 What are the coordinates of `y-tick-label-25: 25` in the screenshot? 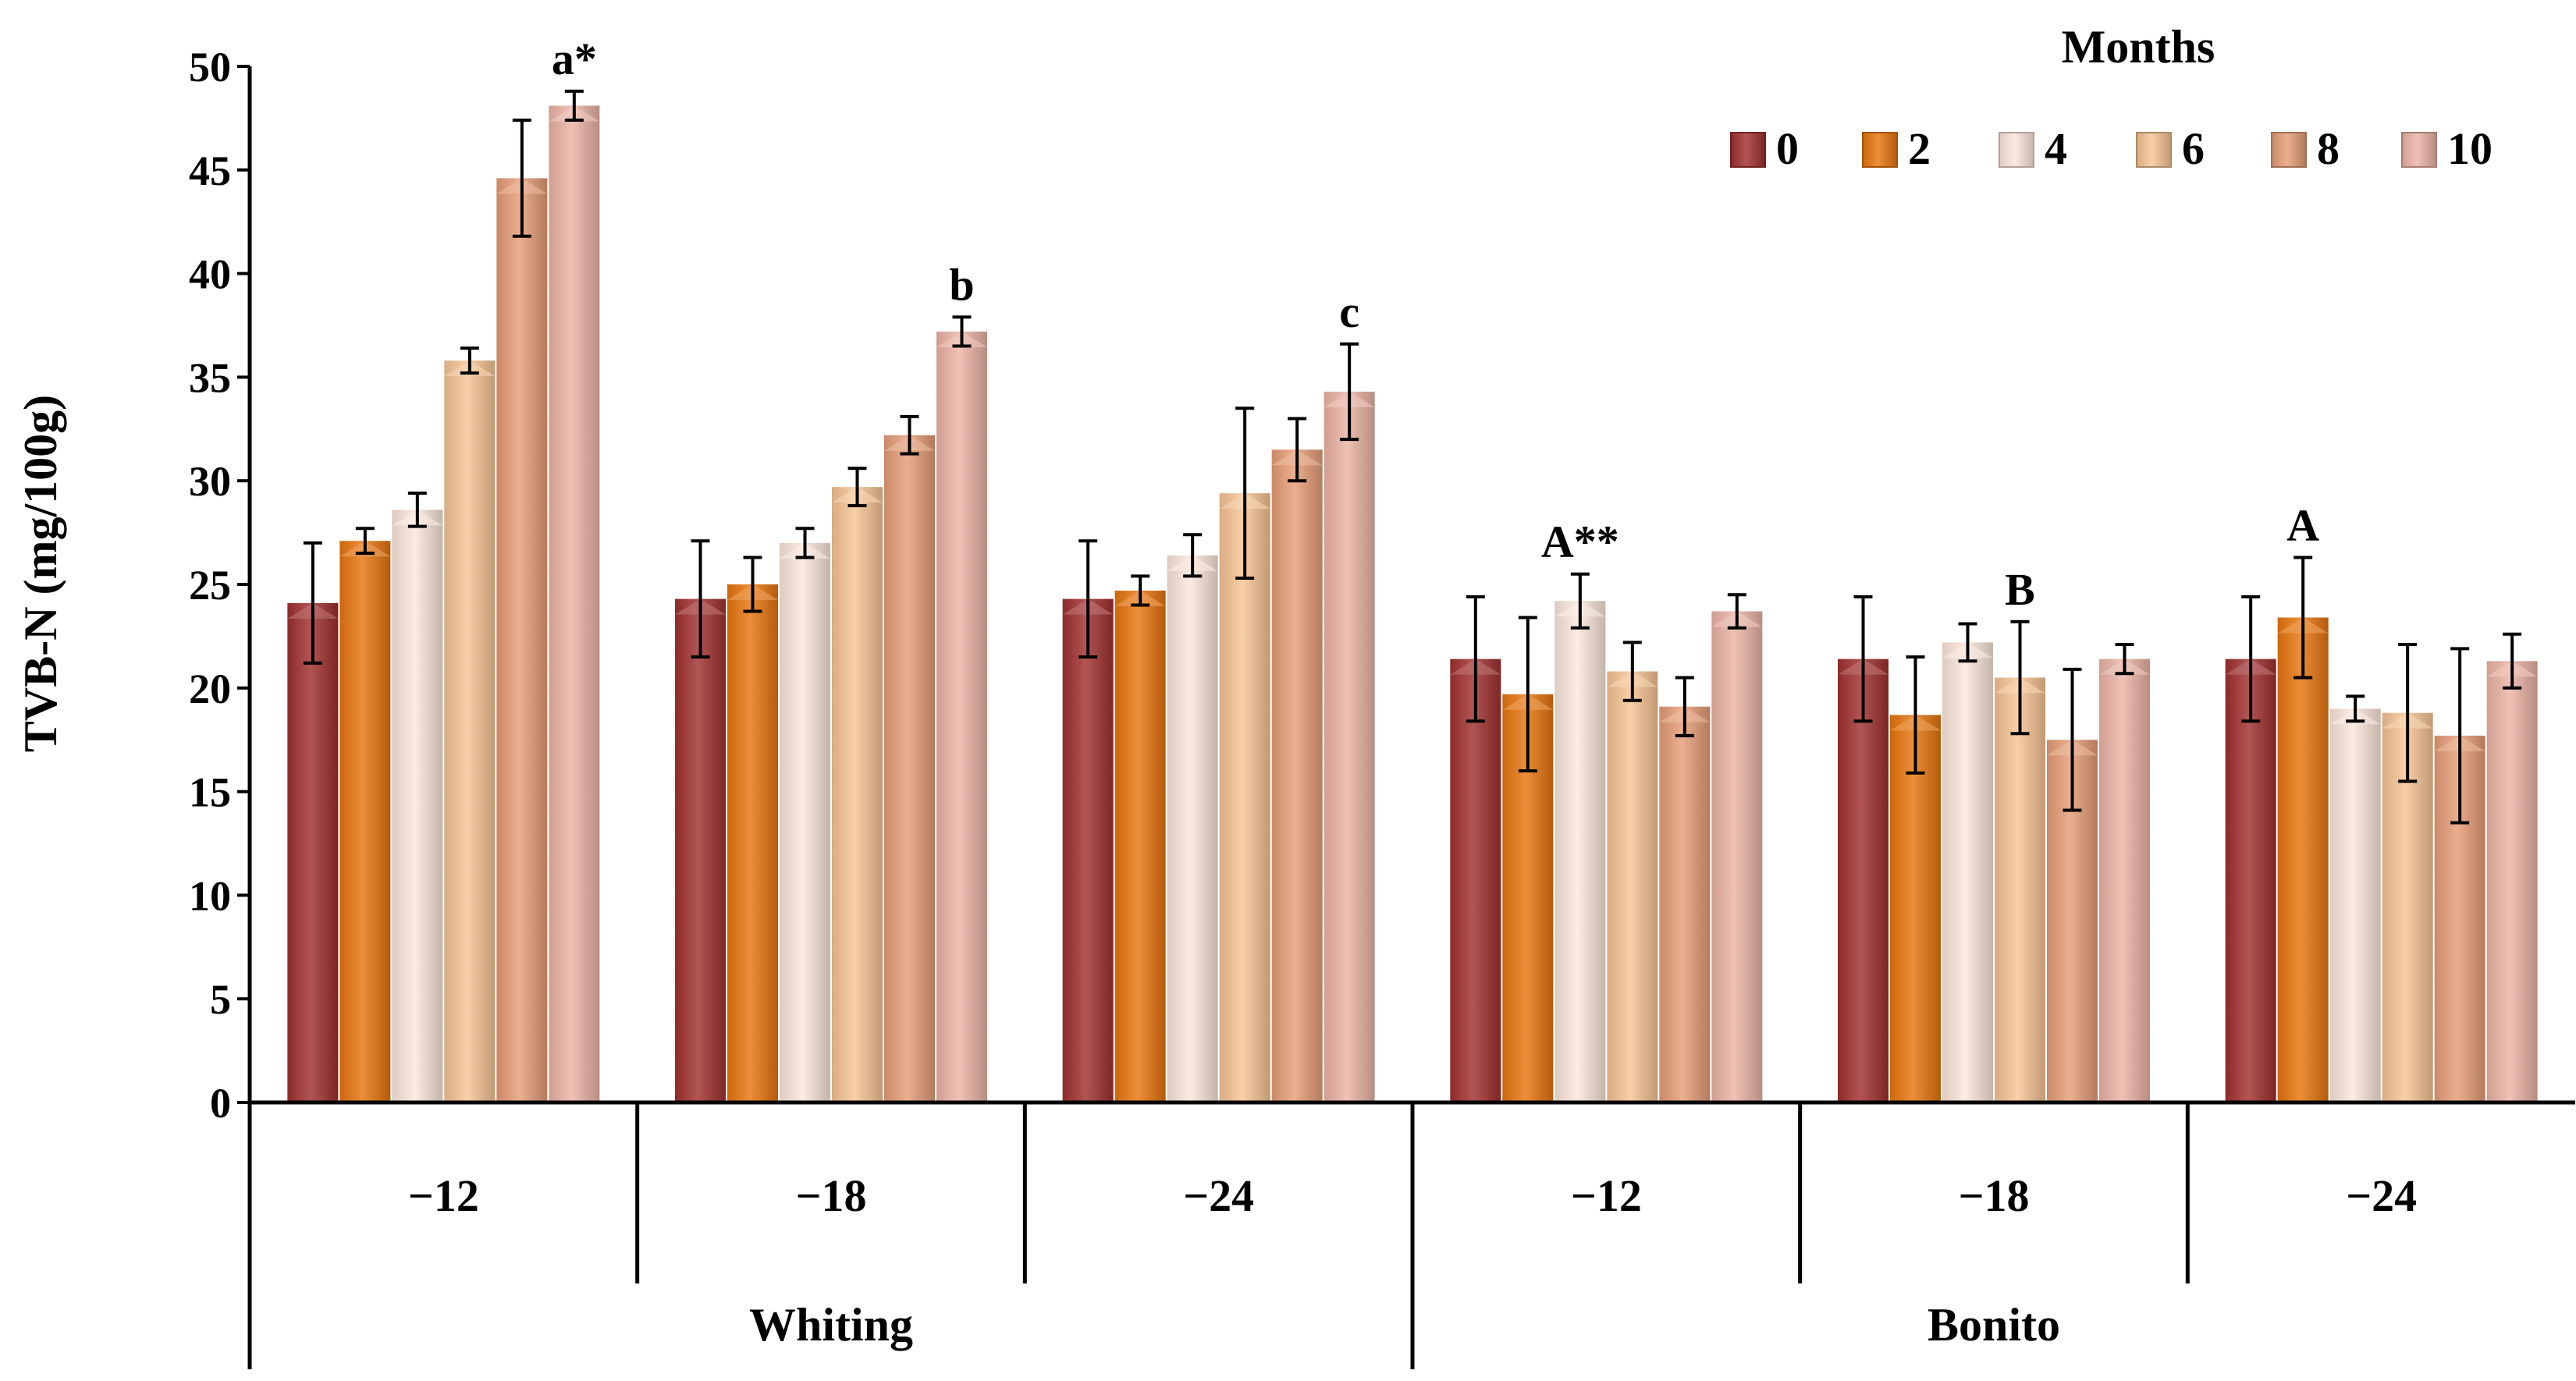 It's located at (210, 585).